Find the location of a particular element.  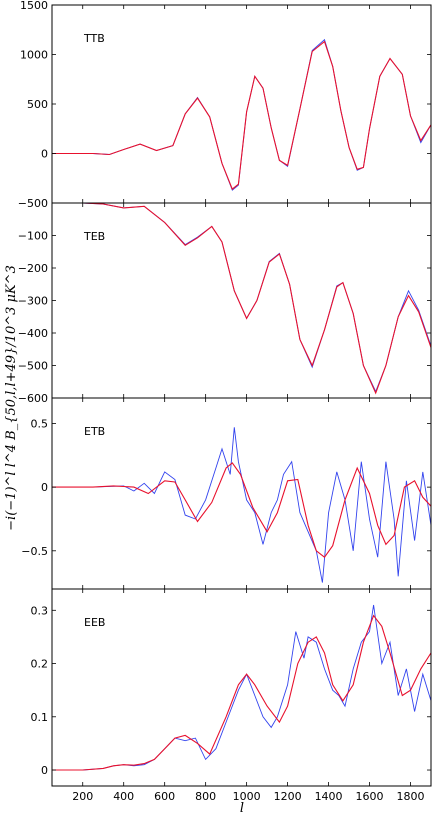

x-tick-label: 1400 is located at coordinates (329, 796).